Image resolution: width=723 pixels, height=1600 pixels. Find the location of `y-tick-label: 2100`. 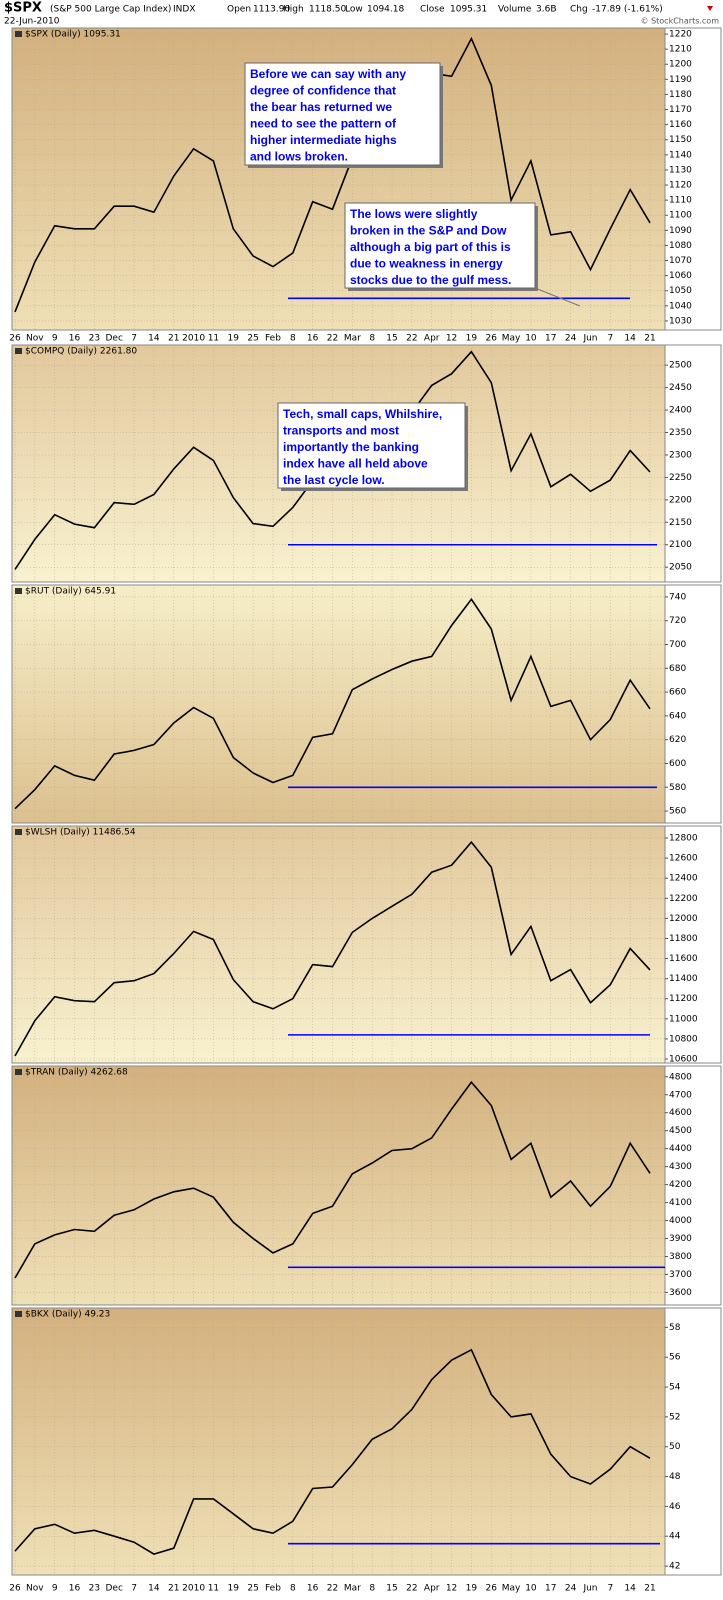

y-tick-label: 2100 is located at coordinates (680, 545).